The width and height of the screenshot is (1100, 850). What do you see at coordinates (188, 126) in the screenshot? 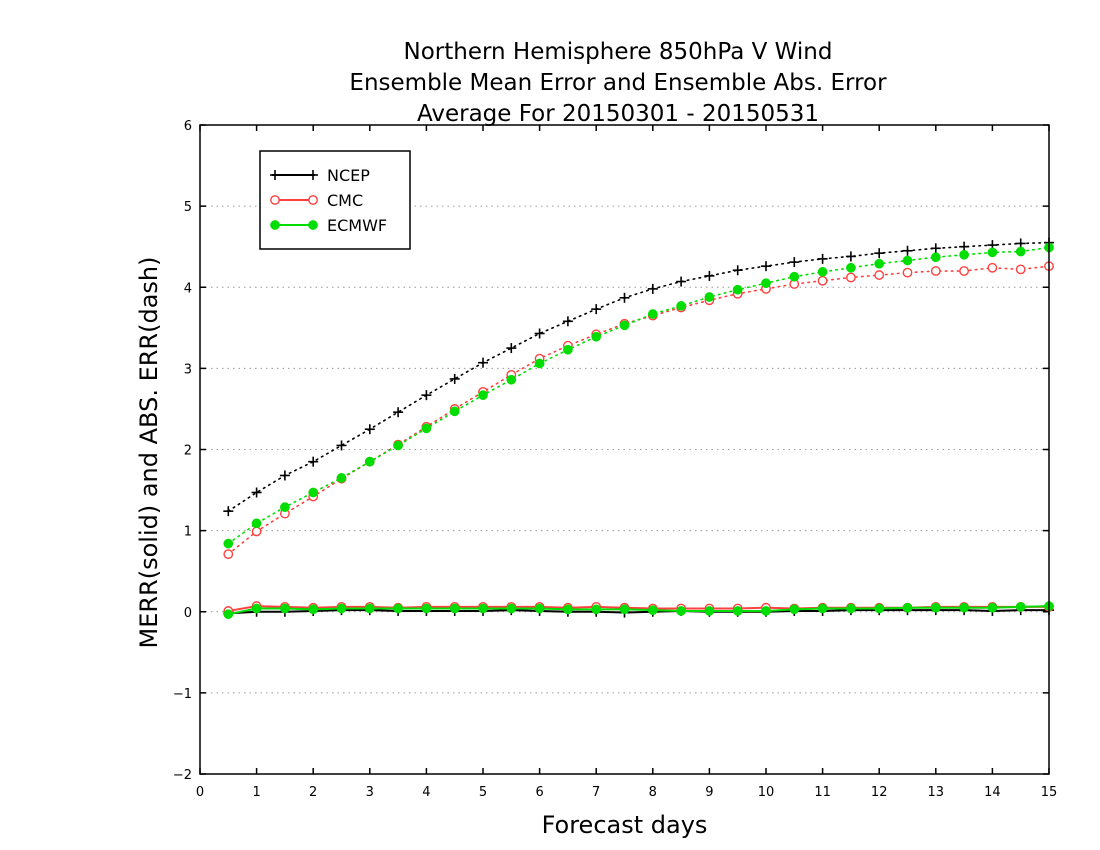
I see `y-tick-label: 6` at bounding box center [188, 126].